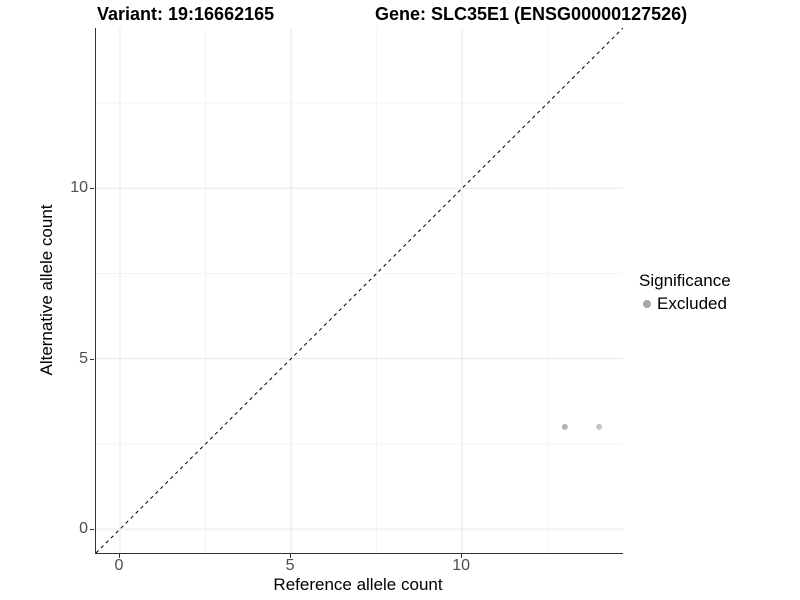 The width and height of the screenshot is (800, 600). What do you see at coordinates (83, 358) in the screenshot?
I see `y-tick-label: 5` at bounding box center [83, 358].